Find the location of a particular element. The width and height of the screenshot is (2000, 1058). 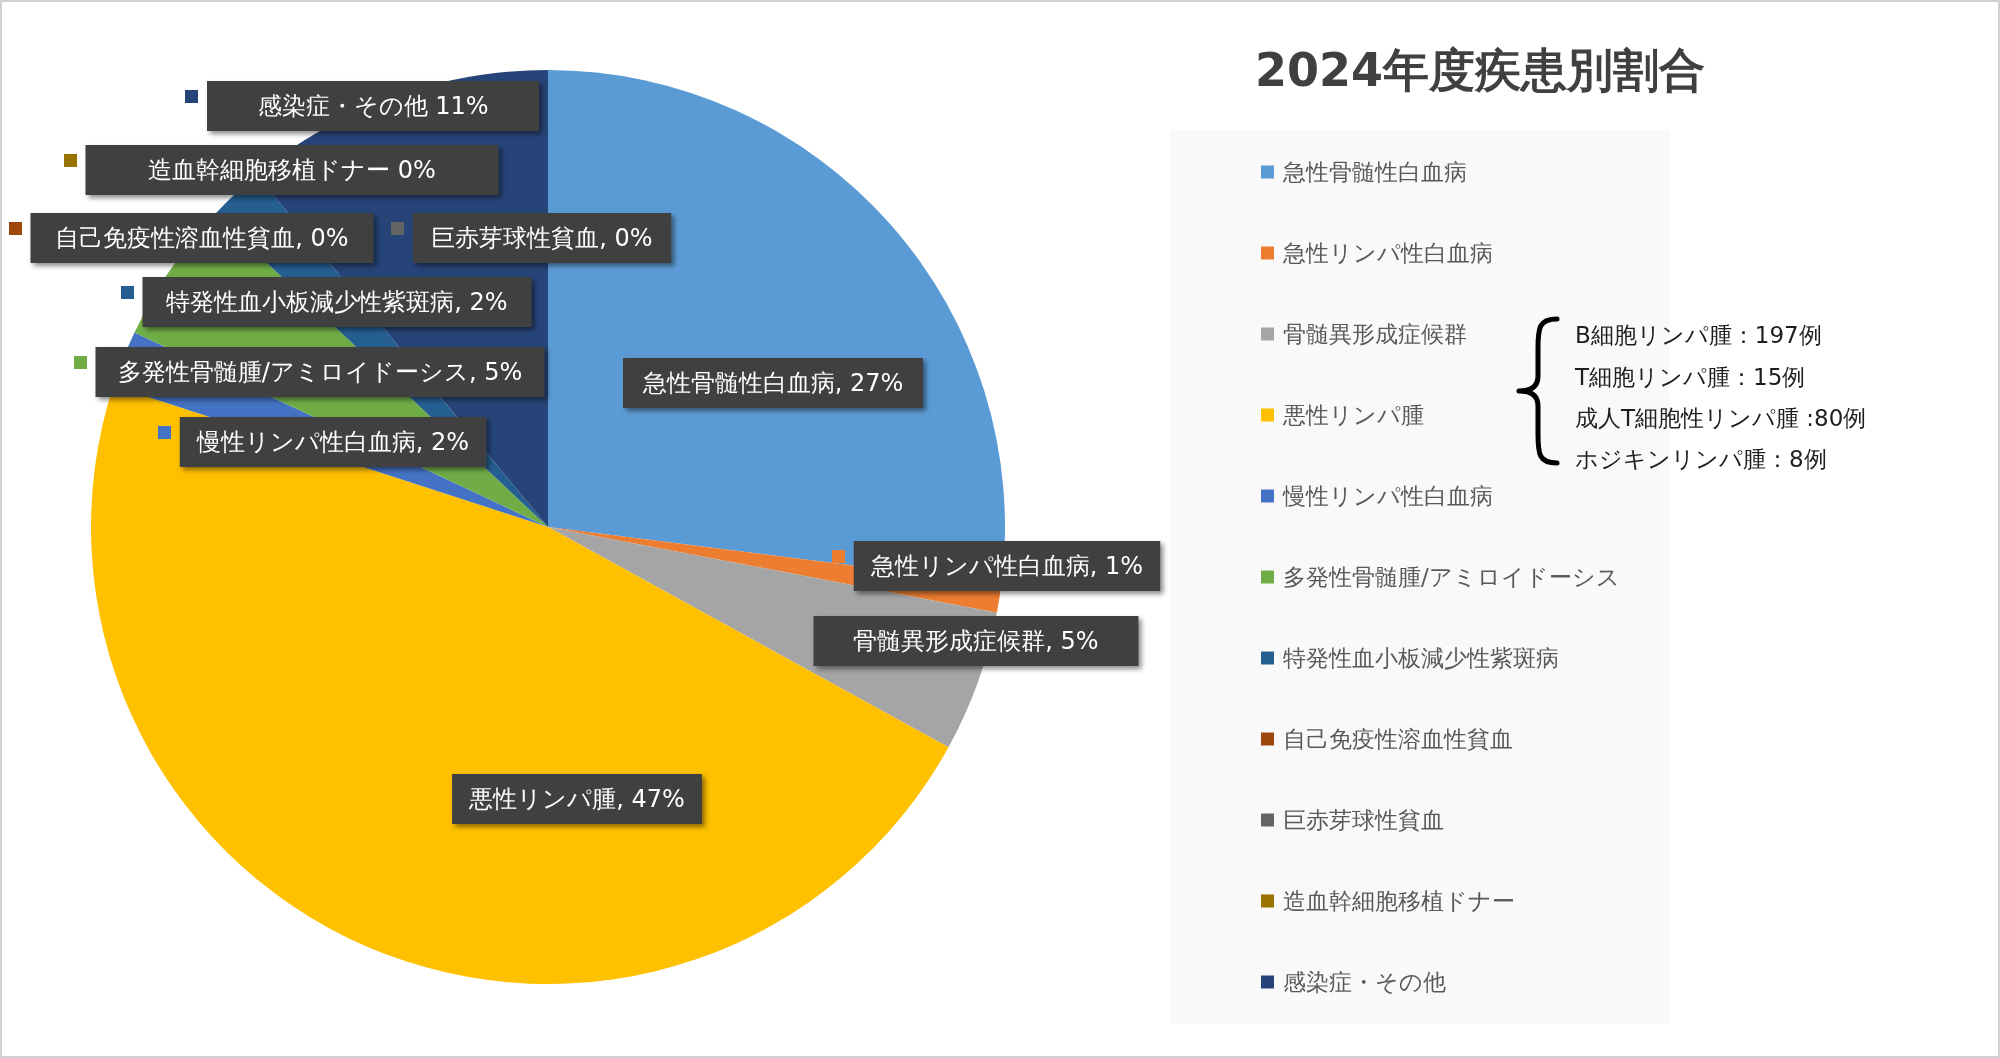

chart-title: 2024年度疾患別割合 is located at coordinates (1480, 70).